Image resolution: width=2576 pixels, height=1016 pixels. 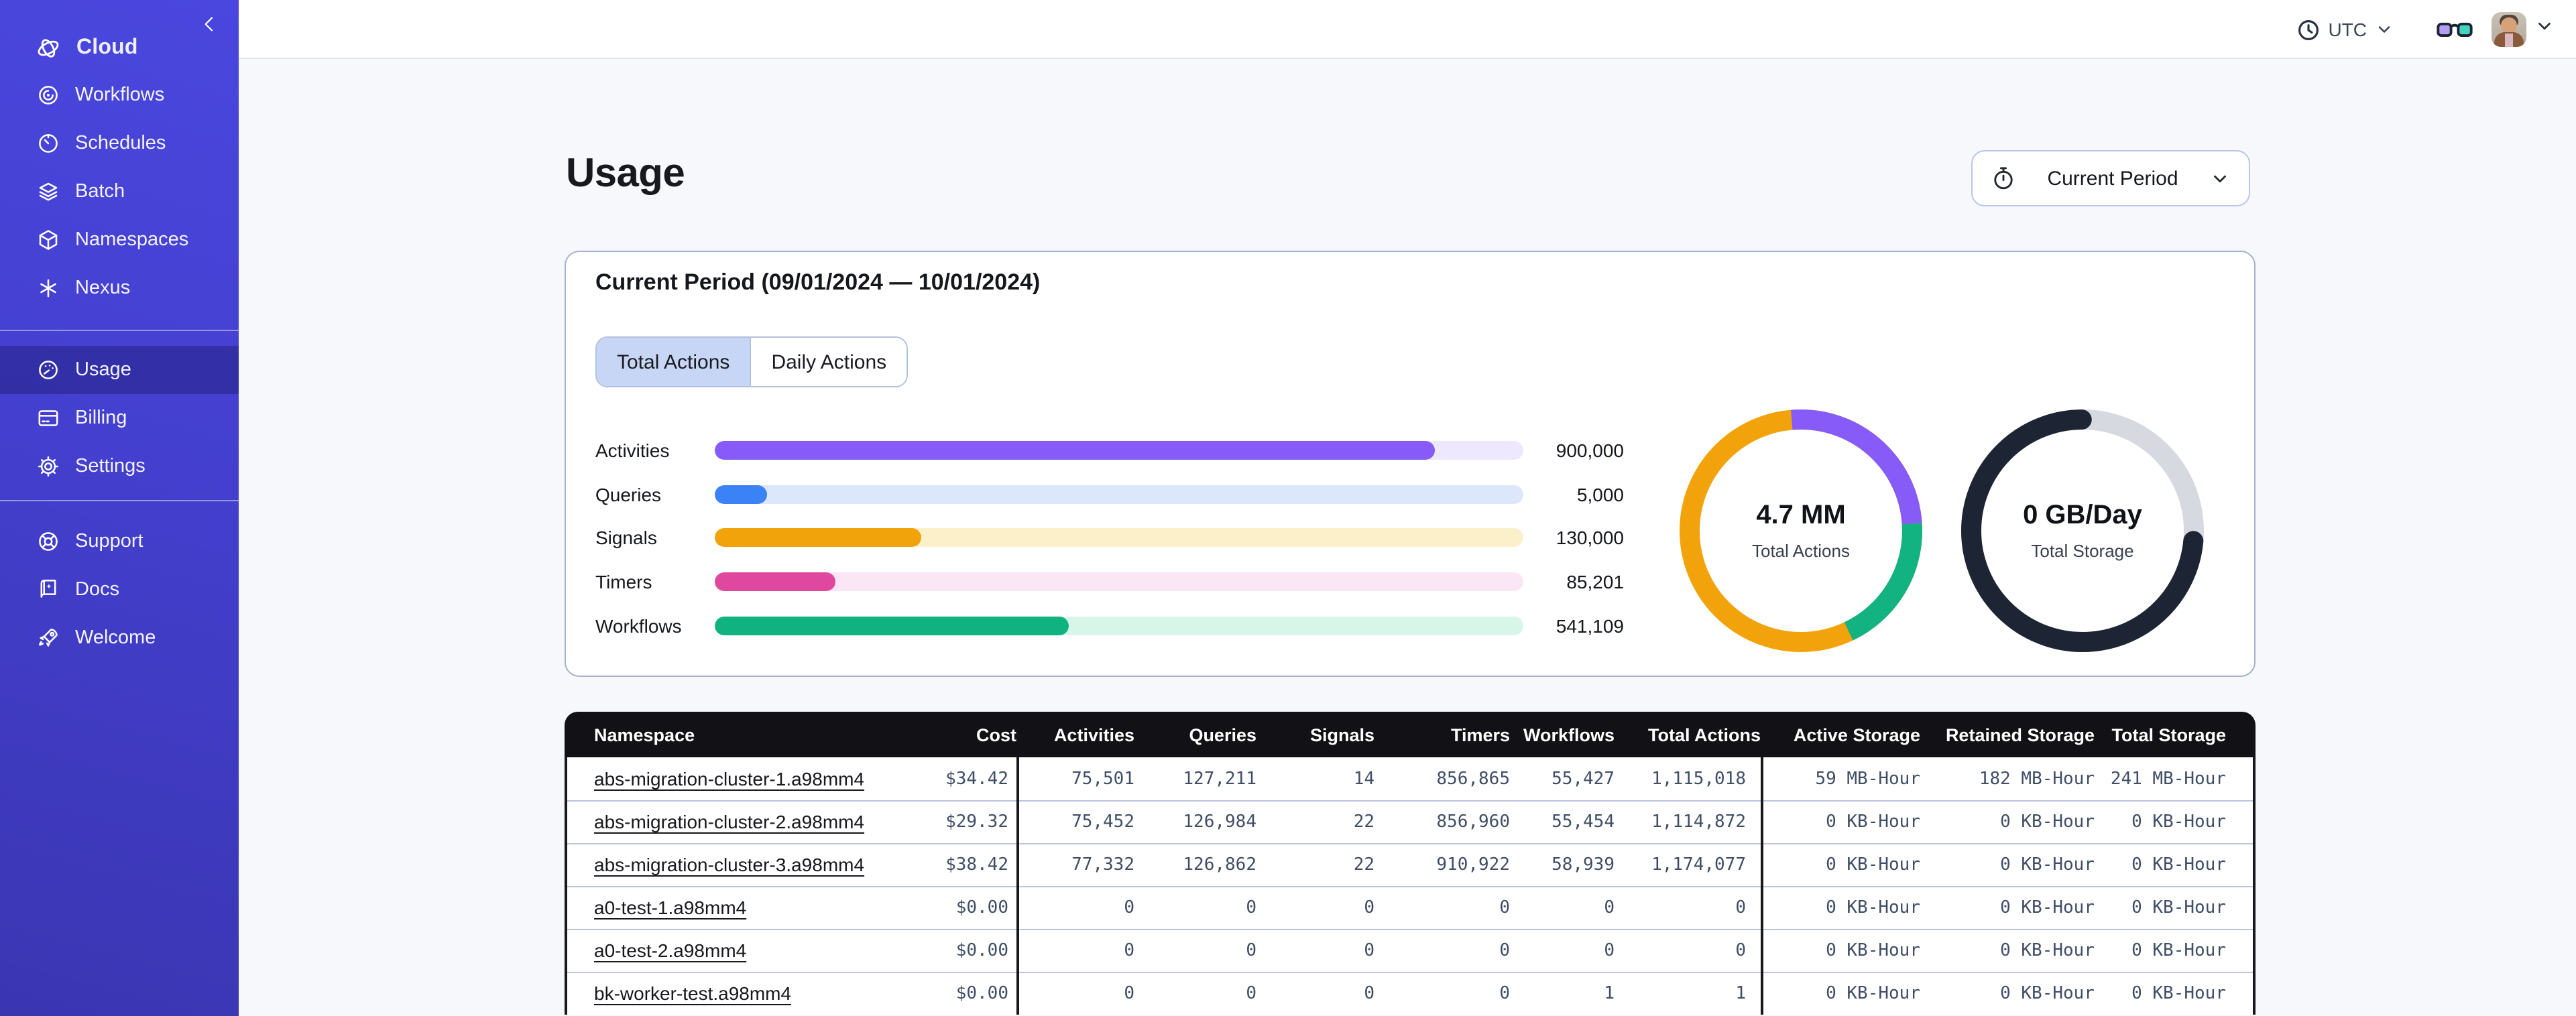 I want to click on namespace-link: abs-migration-cluster-3.a98mm4, so click(x=729, y=865).